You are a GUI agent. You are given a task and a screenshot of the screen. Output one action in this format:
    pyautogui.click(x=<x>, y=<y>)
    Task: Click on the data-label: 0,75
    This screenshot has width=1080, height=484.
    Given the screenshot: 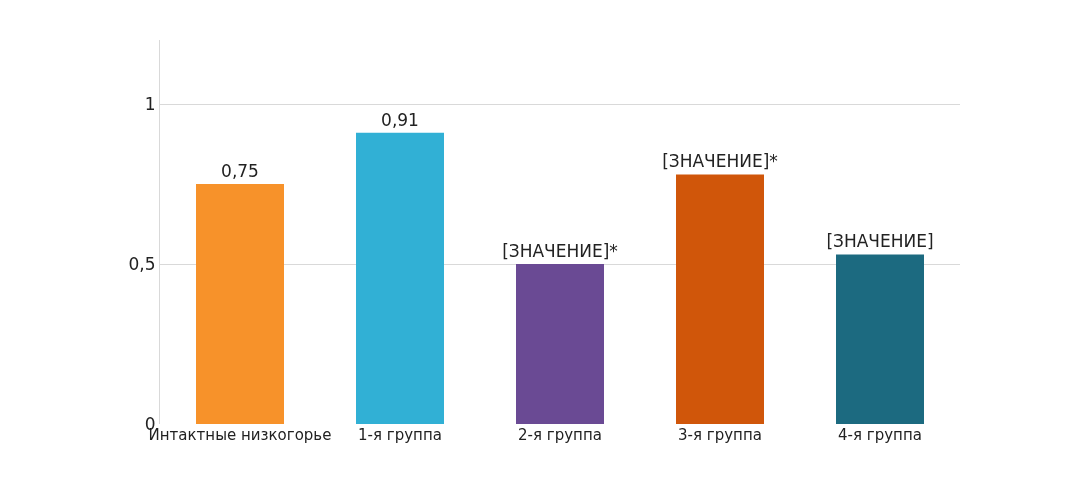 What is the action you would take?
    pyautogui.click(x=240, y=171)
    